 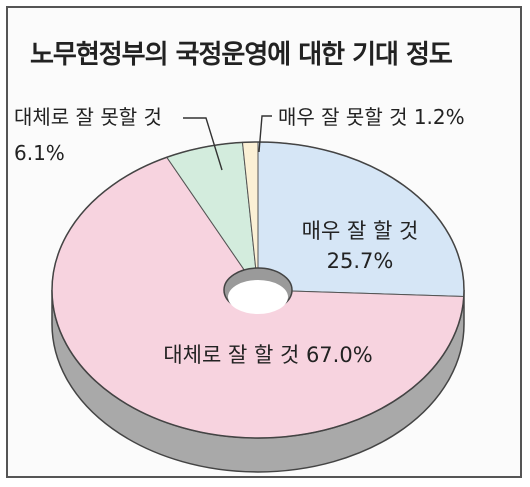 What do you see at coordinates (360, 261) in the screenshot?
I see `slice-0-value-label: 25.7%` at bounding box center [360, 261].